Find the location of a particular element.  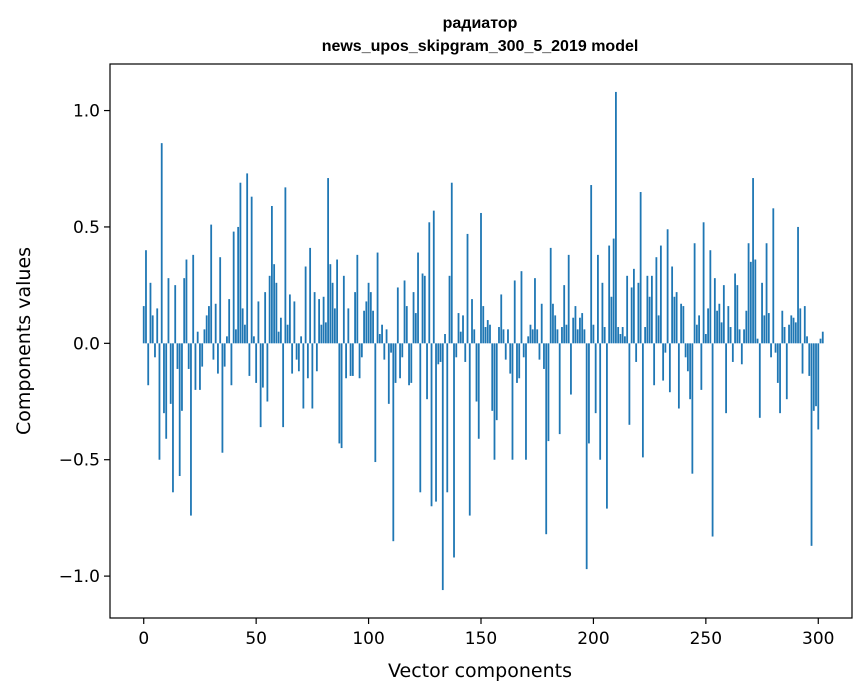

x-tick-label: 150 is located at coordinates (481, 639).